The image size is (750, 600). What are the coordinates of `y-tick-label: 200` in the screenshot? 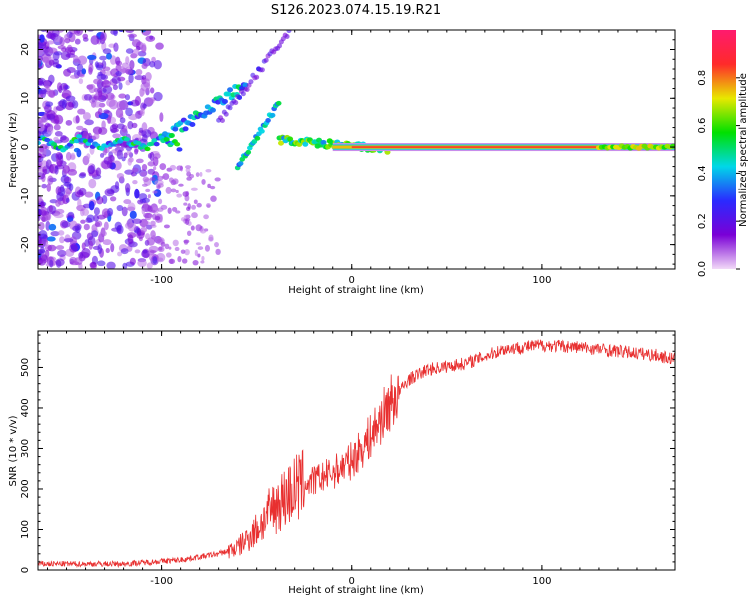 It's located at (25, 488).